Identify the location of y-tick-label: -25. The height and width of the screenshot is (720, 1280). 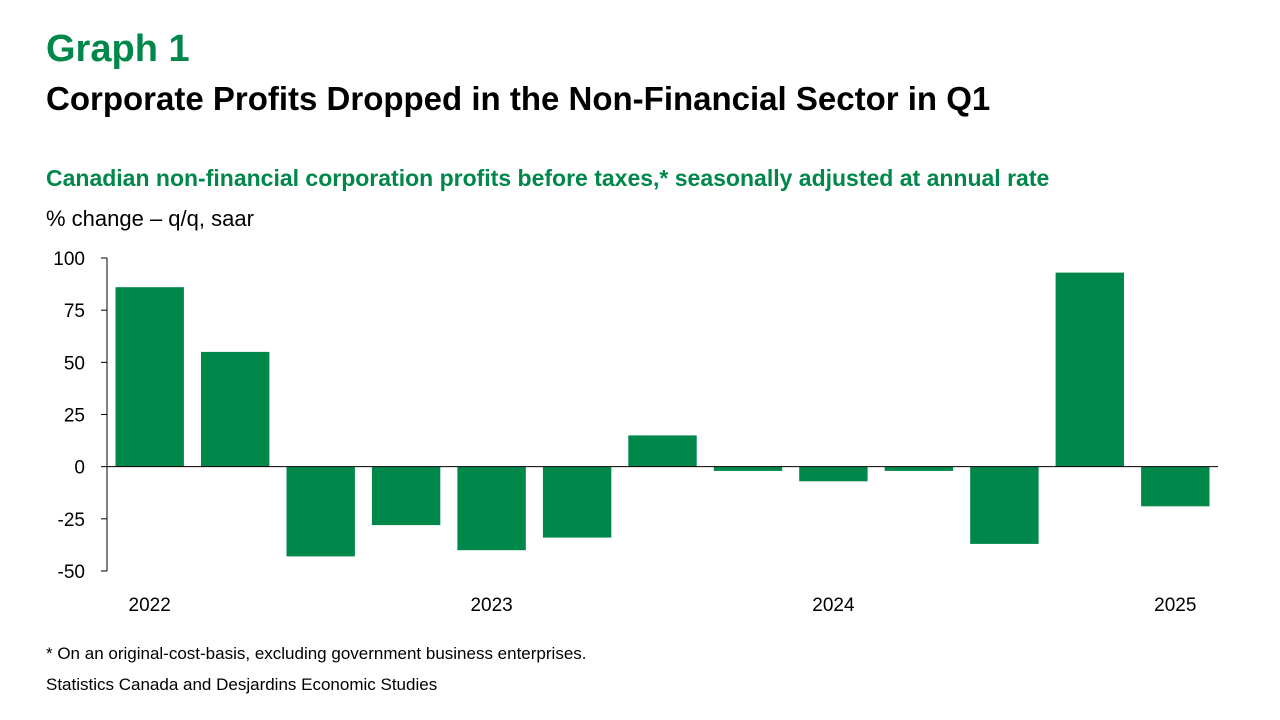
(71, 520).